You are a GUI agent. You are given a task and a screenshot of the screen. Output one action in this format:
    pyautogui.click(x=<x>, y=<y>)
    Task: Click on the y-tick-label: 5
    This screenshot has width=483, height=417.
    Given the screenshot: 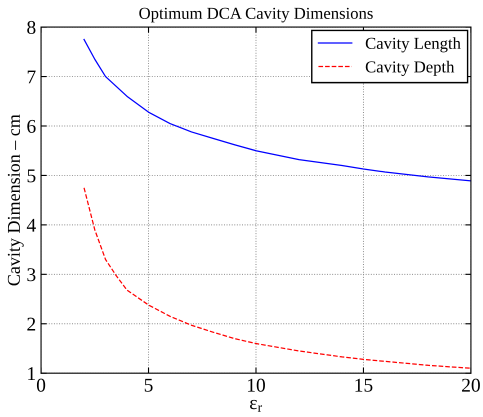 What is the action you would take?
    pyautogui.click(x=32, y=175)
    